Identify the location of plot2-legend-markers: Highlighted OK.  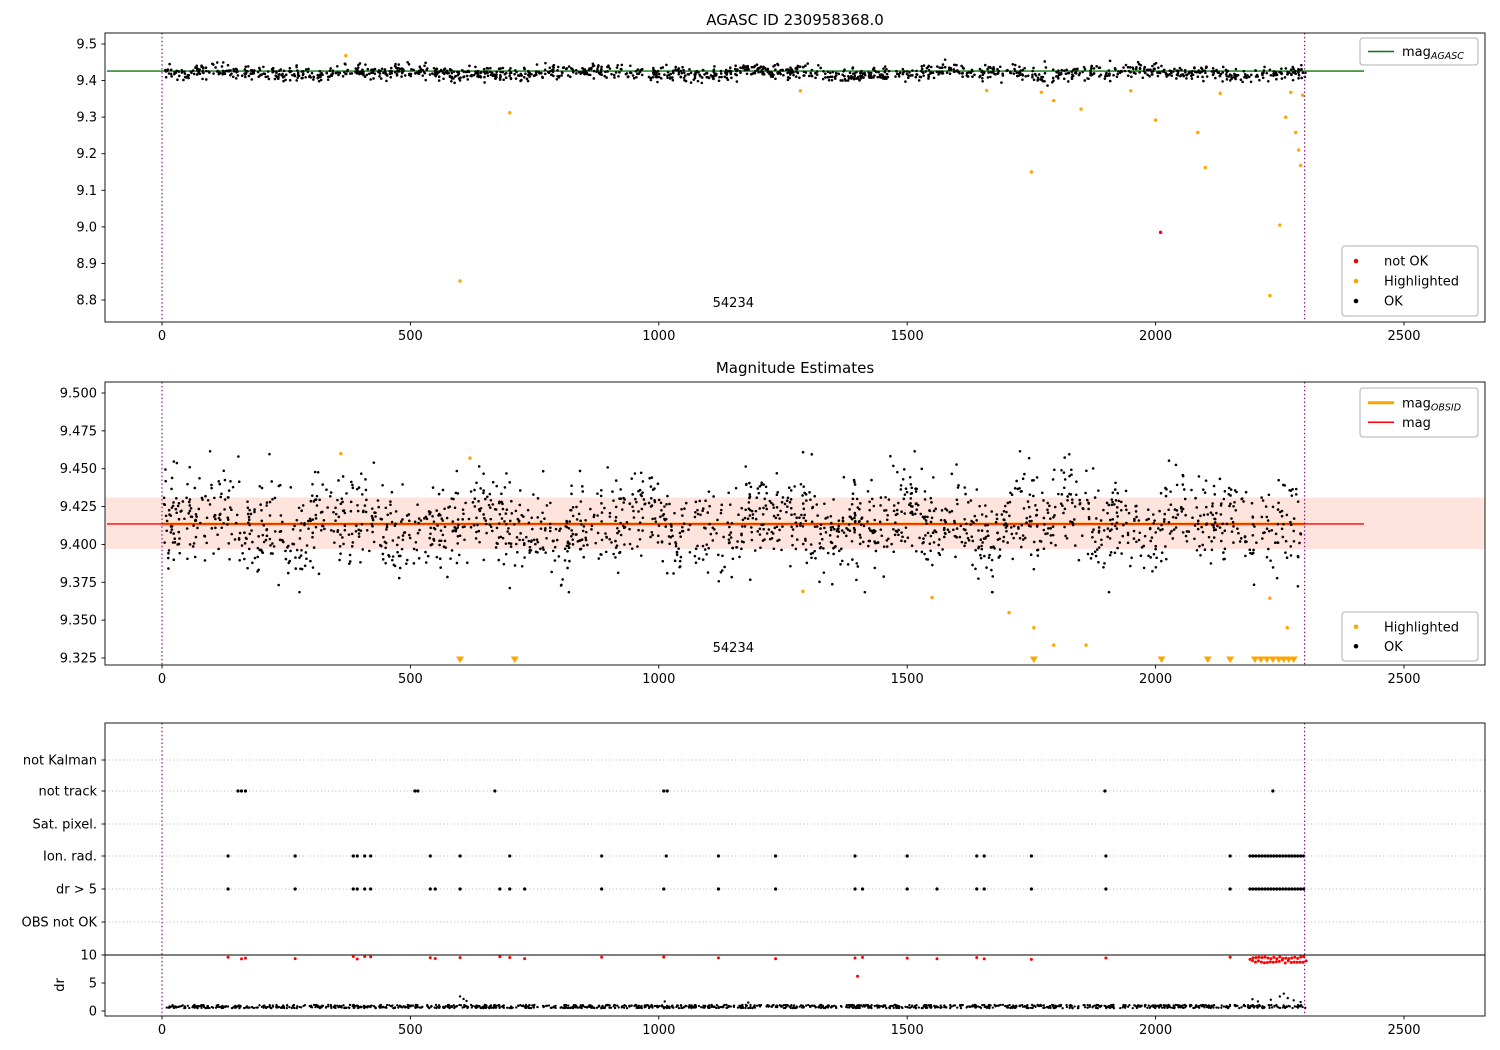
(1410, 636).